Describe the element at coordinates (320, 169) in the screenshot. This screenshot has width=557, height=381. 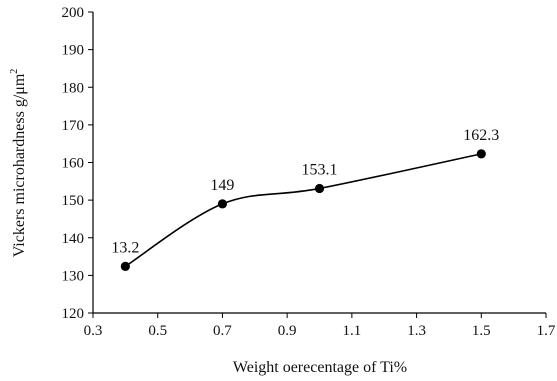
I see `data-label: 153.1` at that location.